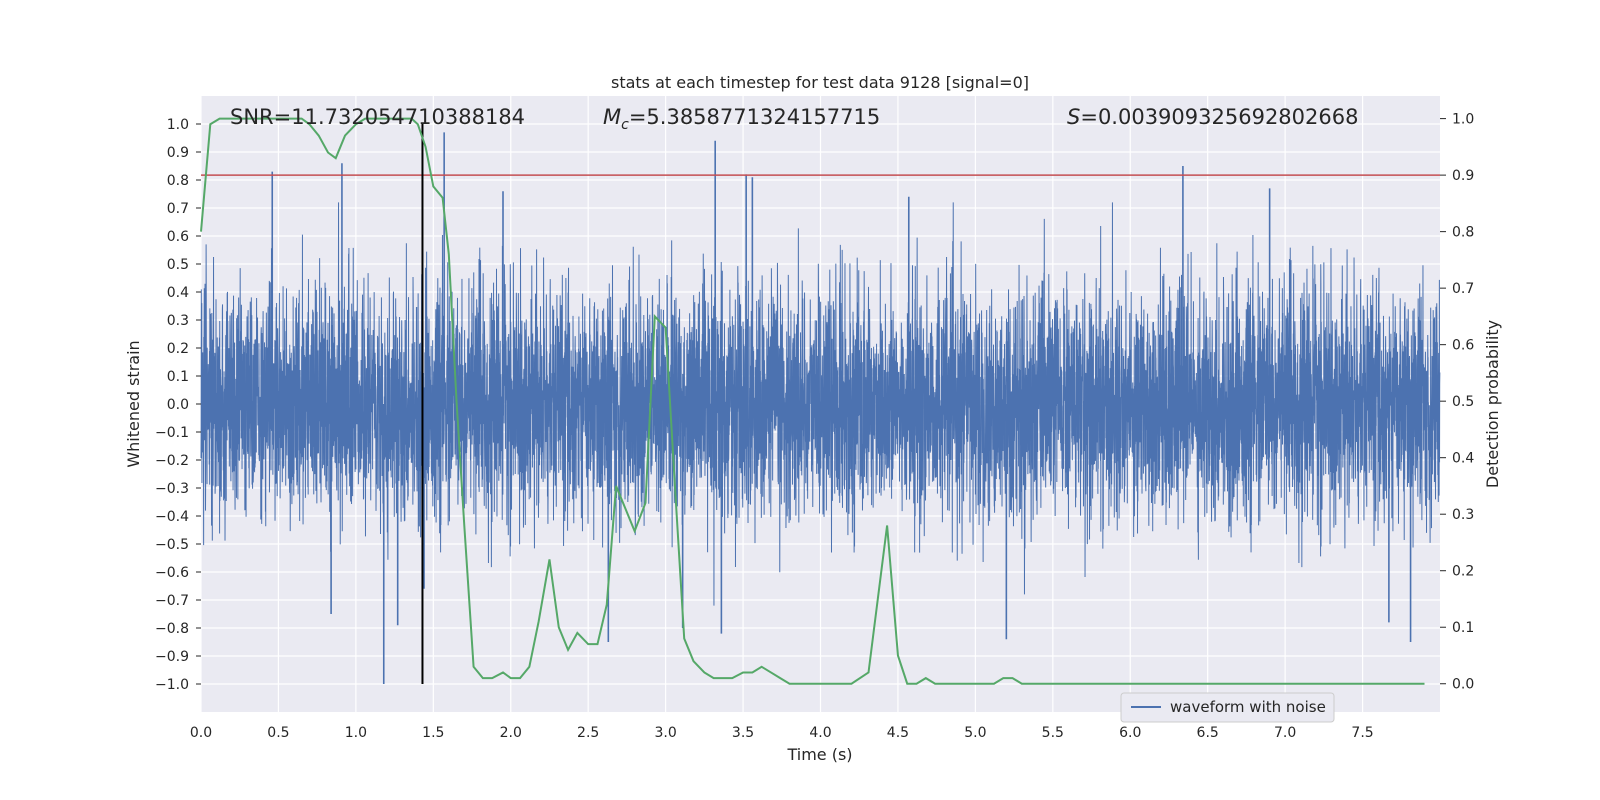 Image resolution: width=1600 pixels, height=800 pixels. I want to click on x-tick-label: 7.0, so click(1285, 733).